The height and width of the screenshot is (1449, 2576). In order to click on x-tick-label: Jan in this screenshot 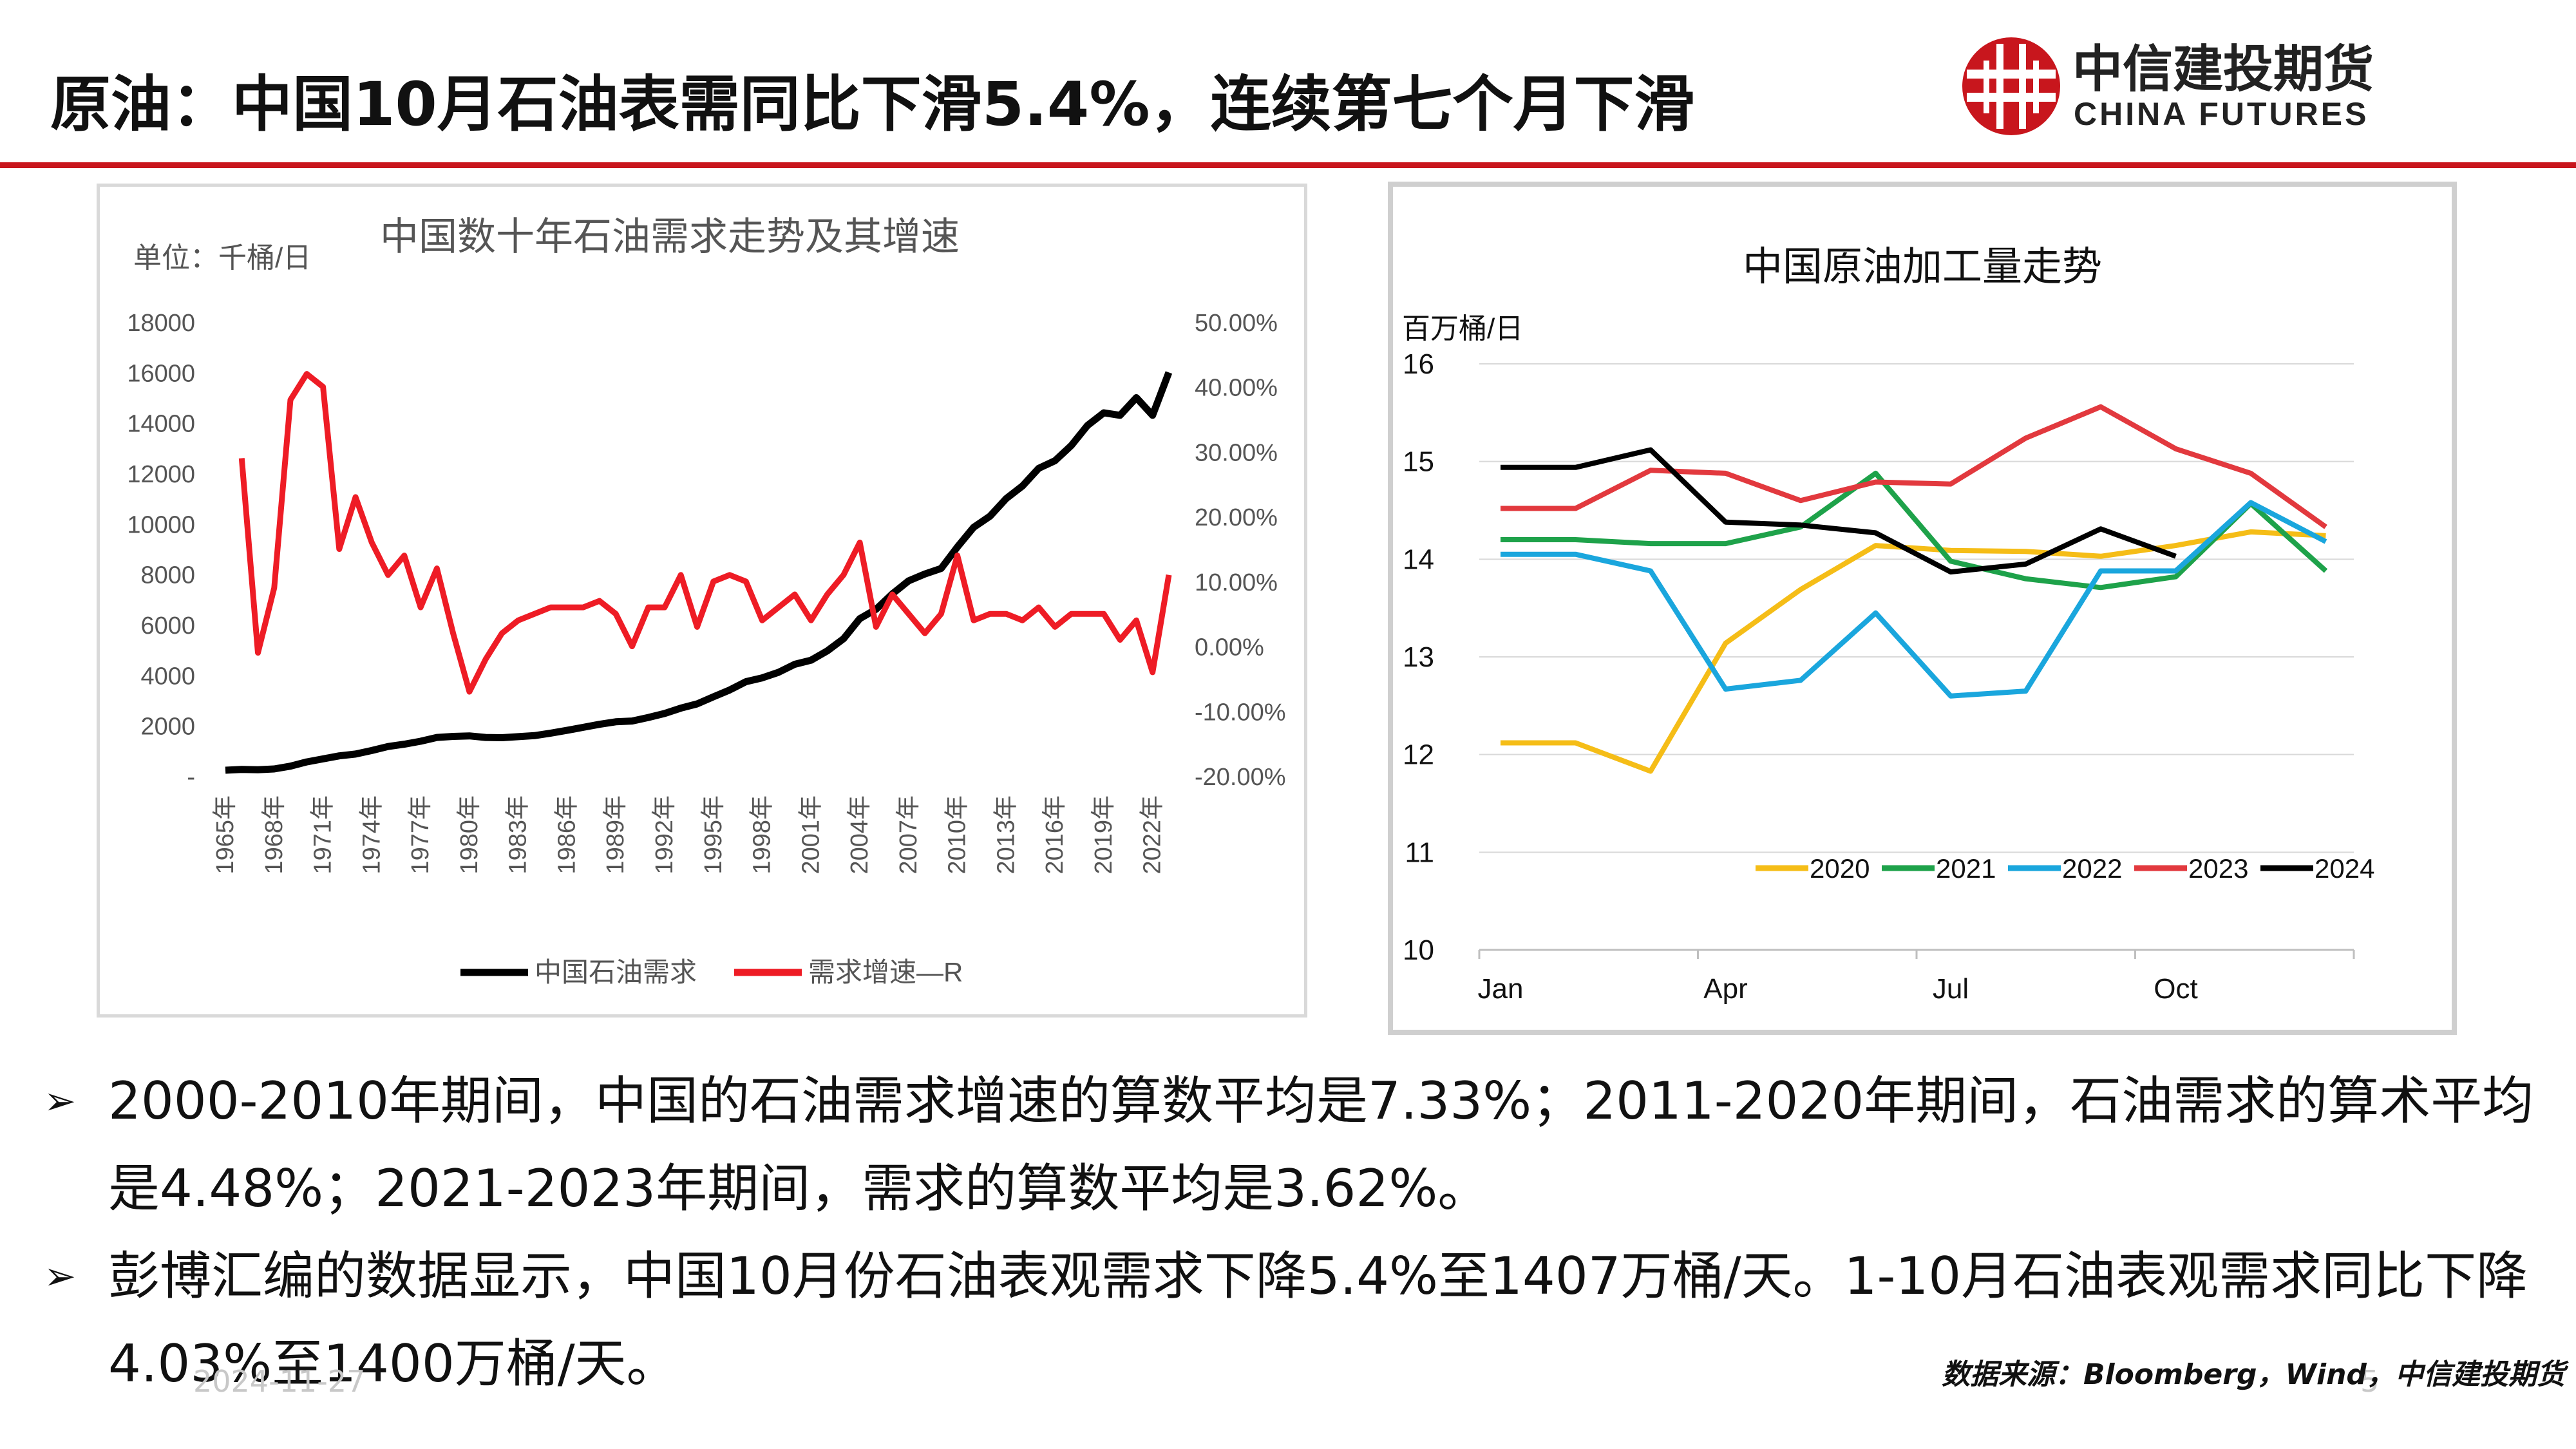, I will do `click(1501, 989)`.